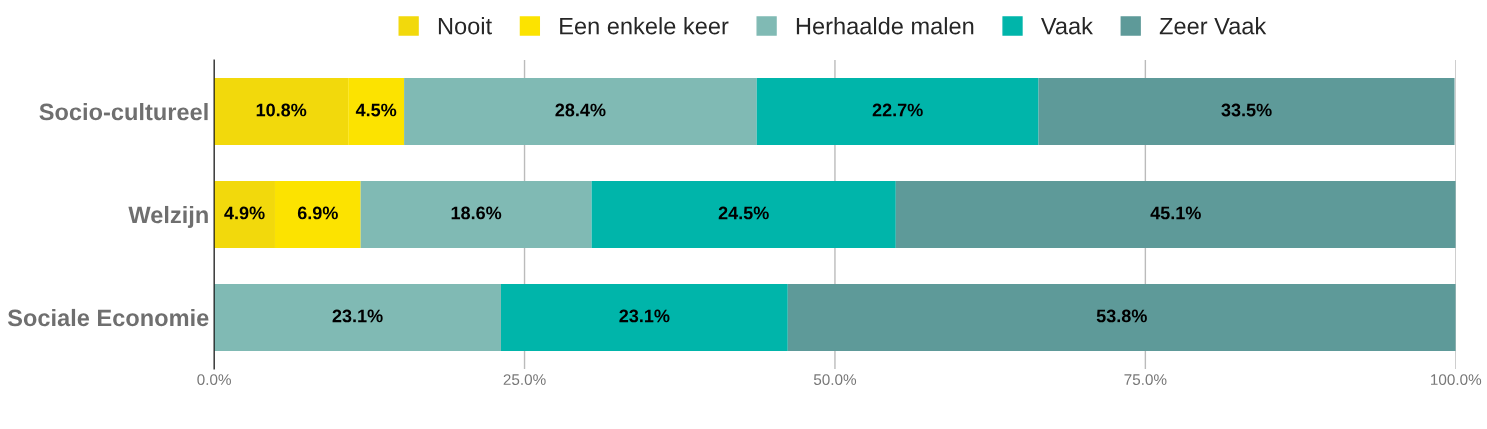  I want to click on legend-label: Vaak, so click(1066, 26).